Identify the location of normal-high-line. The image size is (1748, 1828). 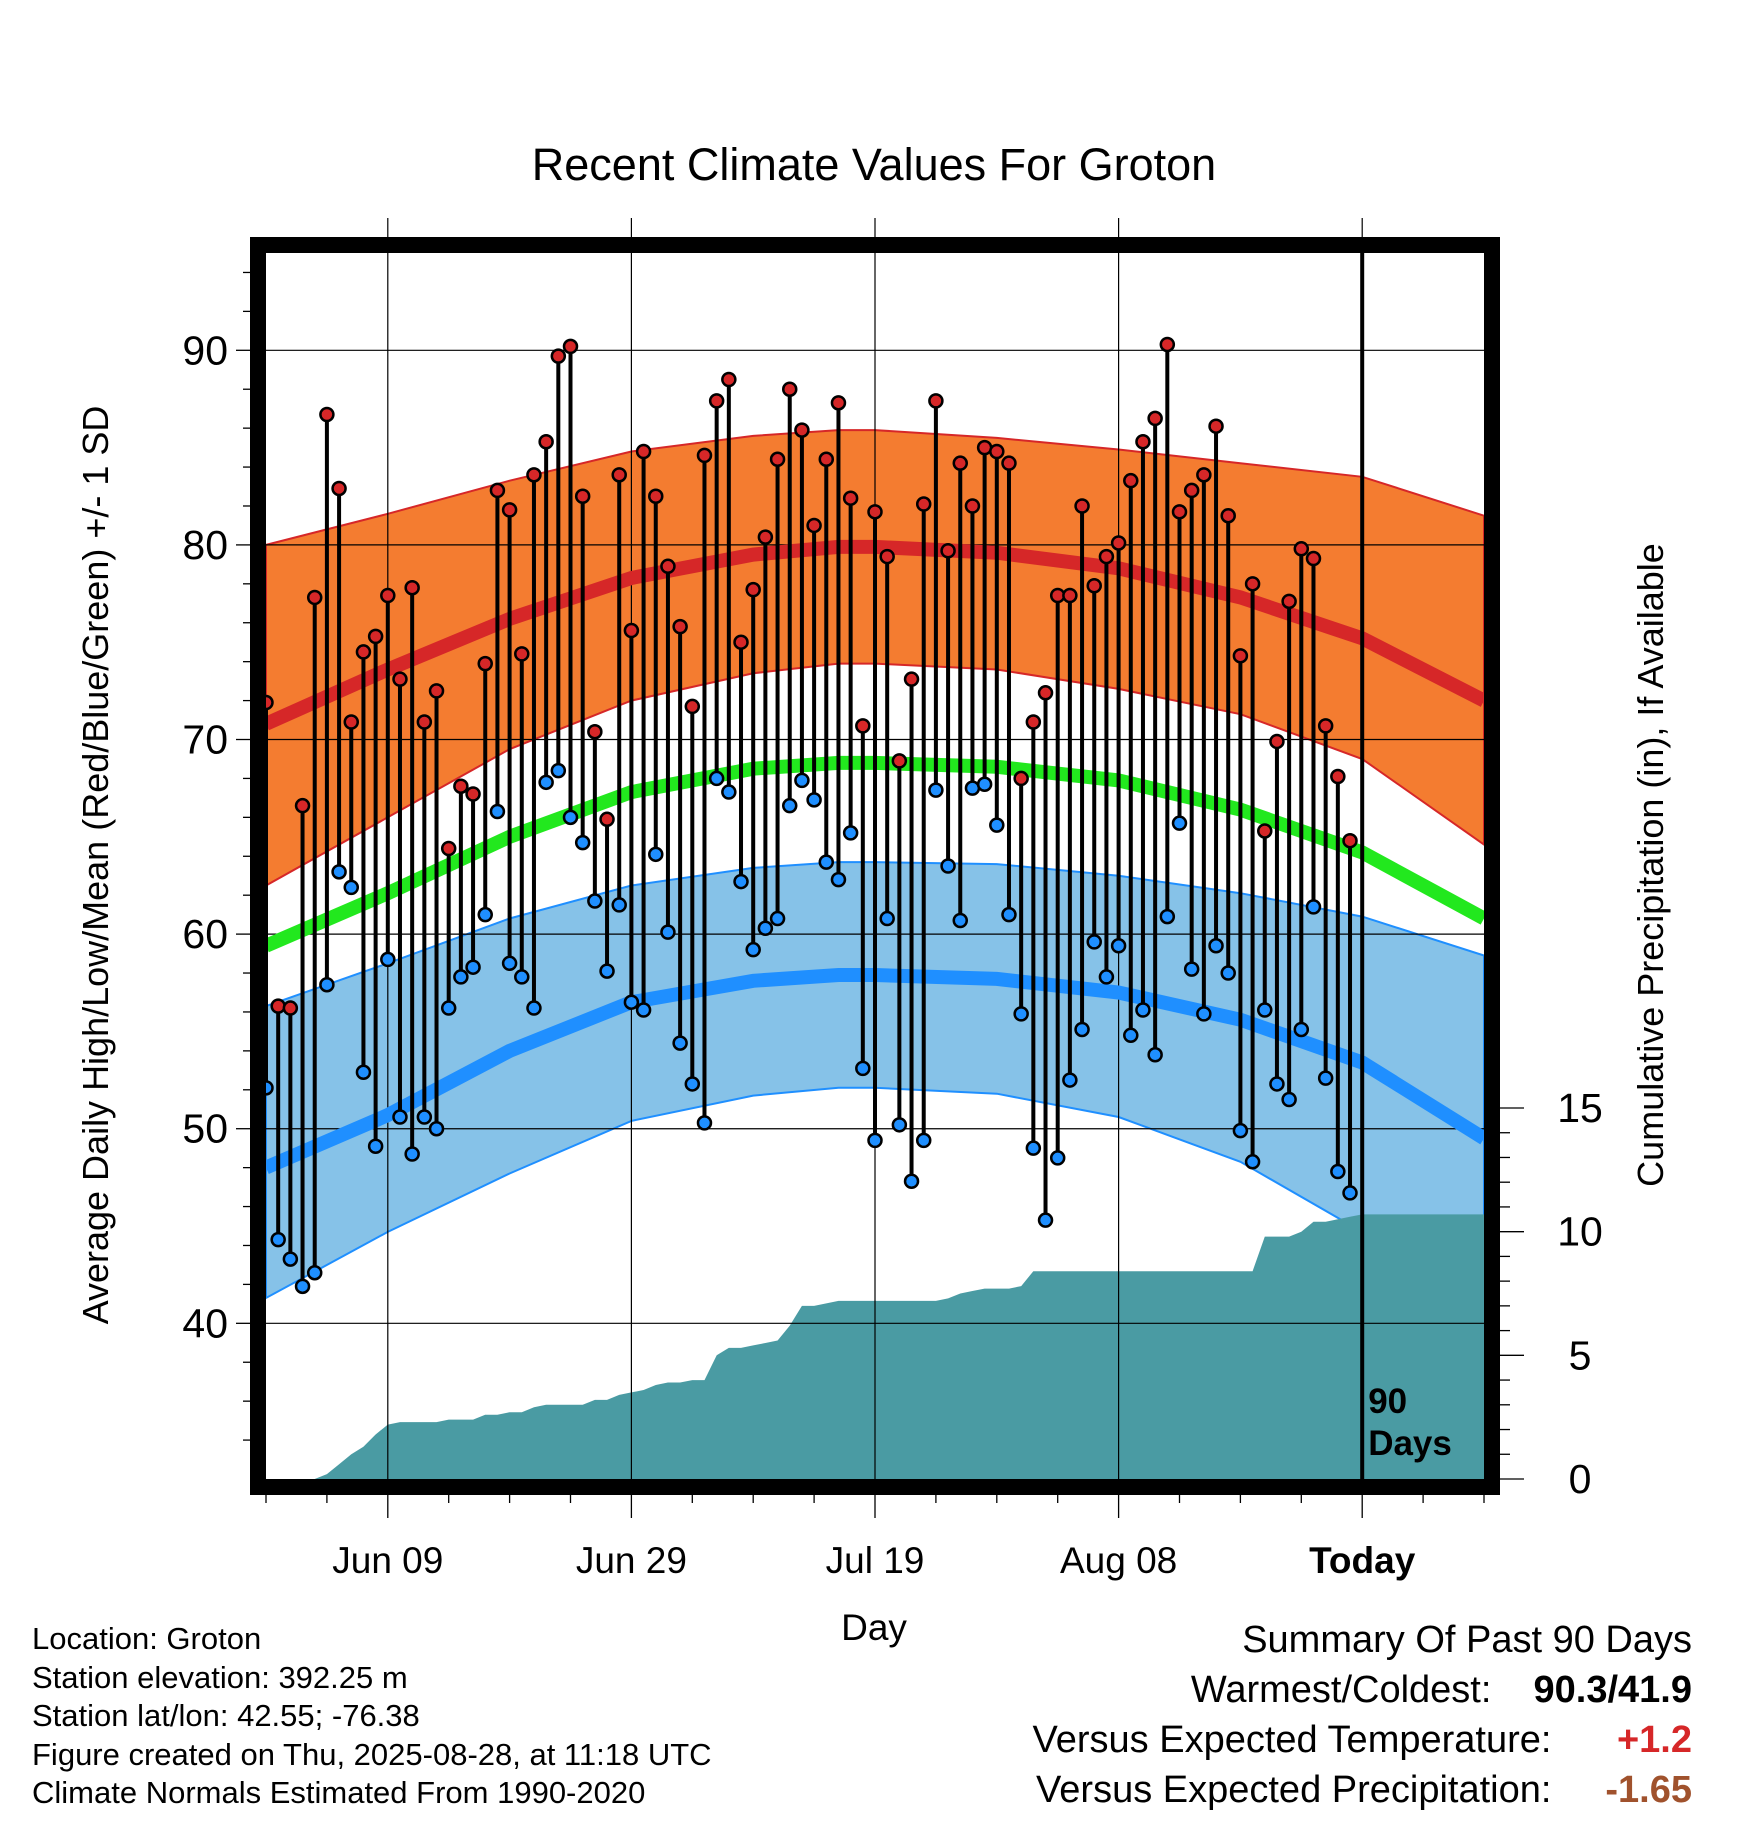
(875, 635).